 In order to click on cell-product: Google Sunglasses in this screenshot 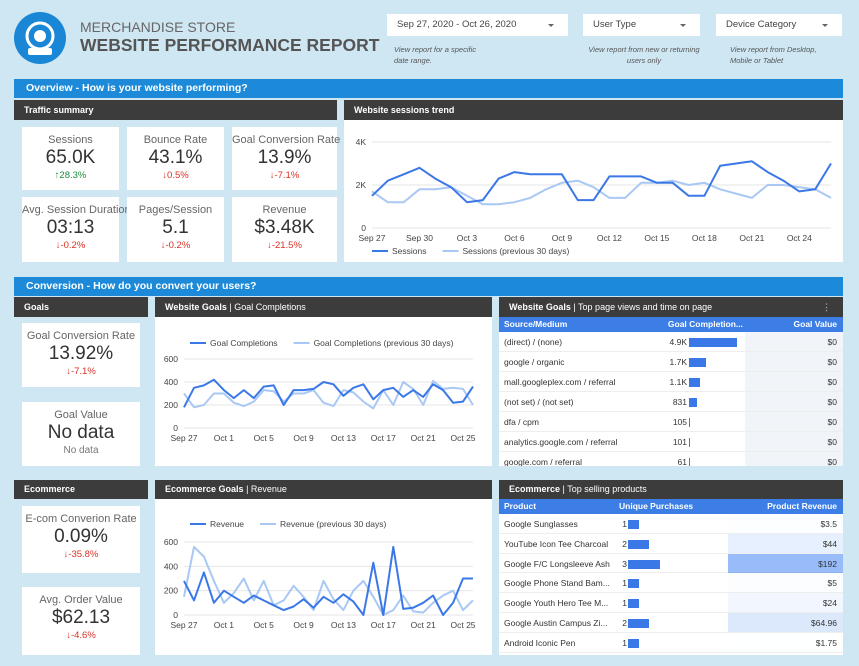, I will do `click(541, 524)`.